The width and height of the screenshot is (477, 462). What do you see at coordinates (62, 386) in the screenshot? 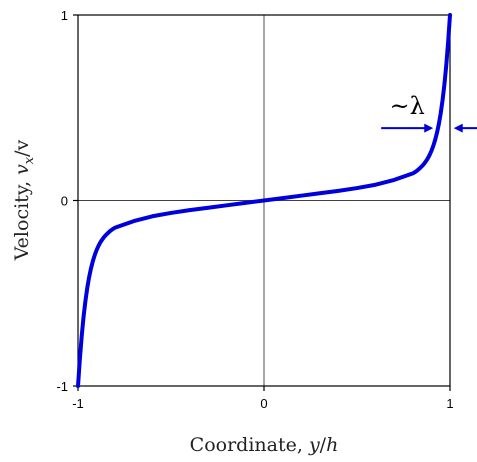
I see `y-tick-label: -1` at bounding box center [62, 386].